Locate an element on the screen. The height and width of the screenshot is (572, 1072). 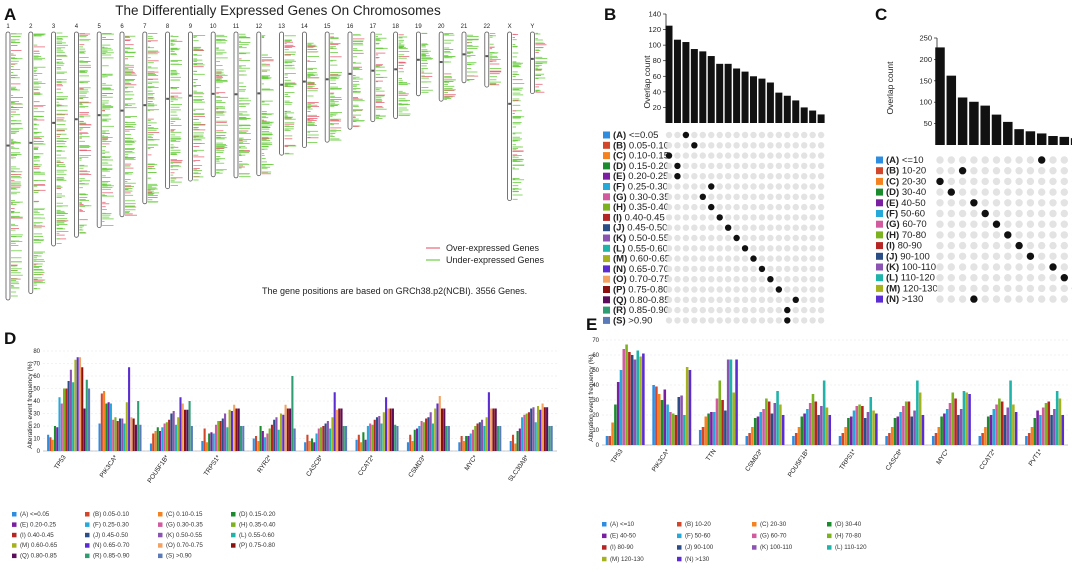
category-label: CCAT2* is located at coordinates (987, 460).